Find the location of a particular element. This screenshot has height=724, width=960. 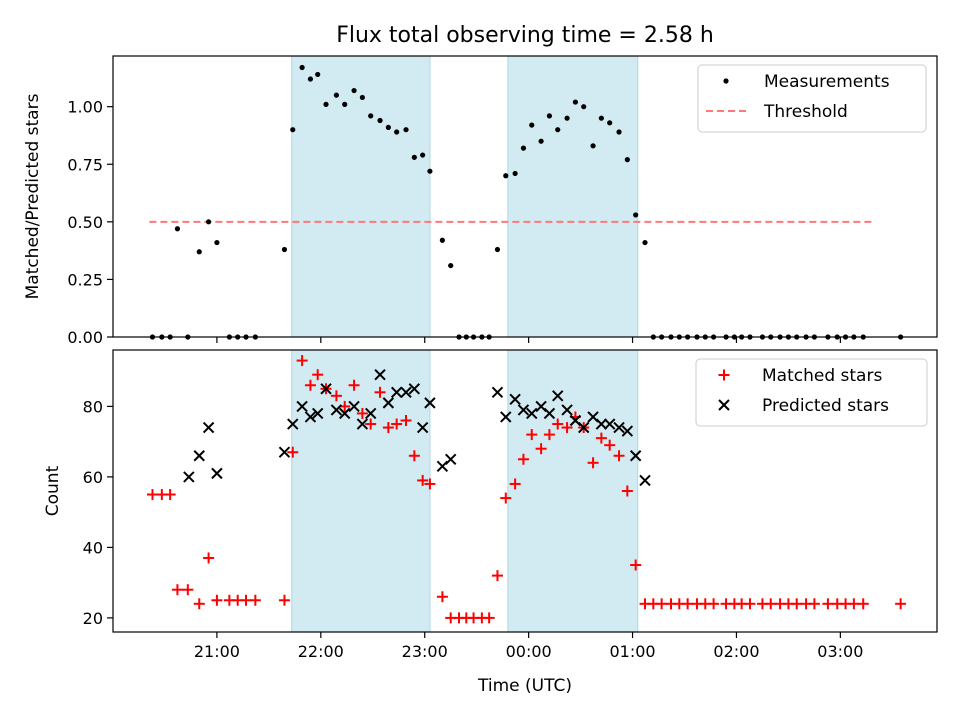

x-tick-label: 22:00 is located at coordinates (321, 651).